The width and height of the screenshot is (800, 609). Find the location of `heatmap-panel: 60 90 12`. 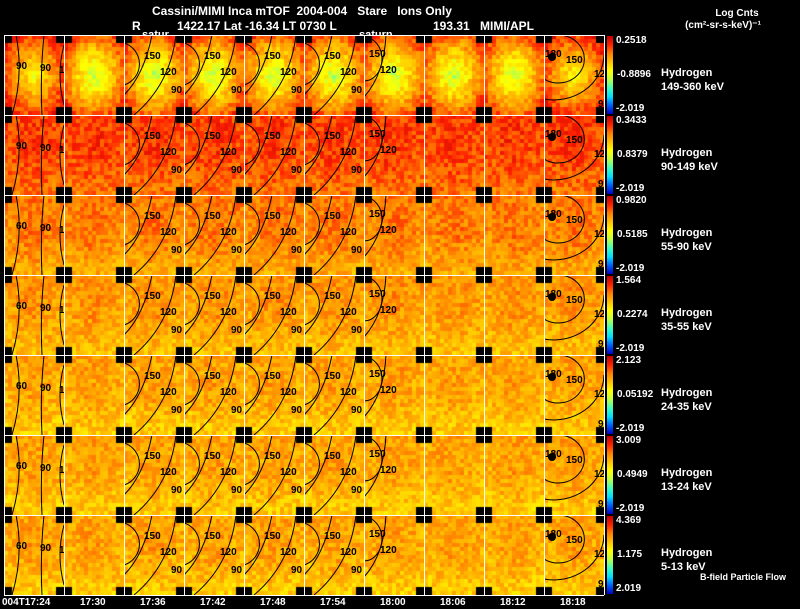

heatmap-panel: 60 90 12 is located at coordinates (34, 555).